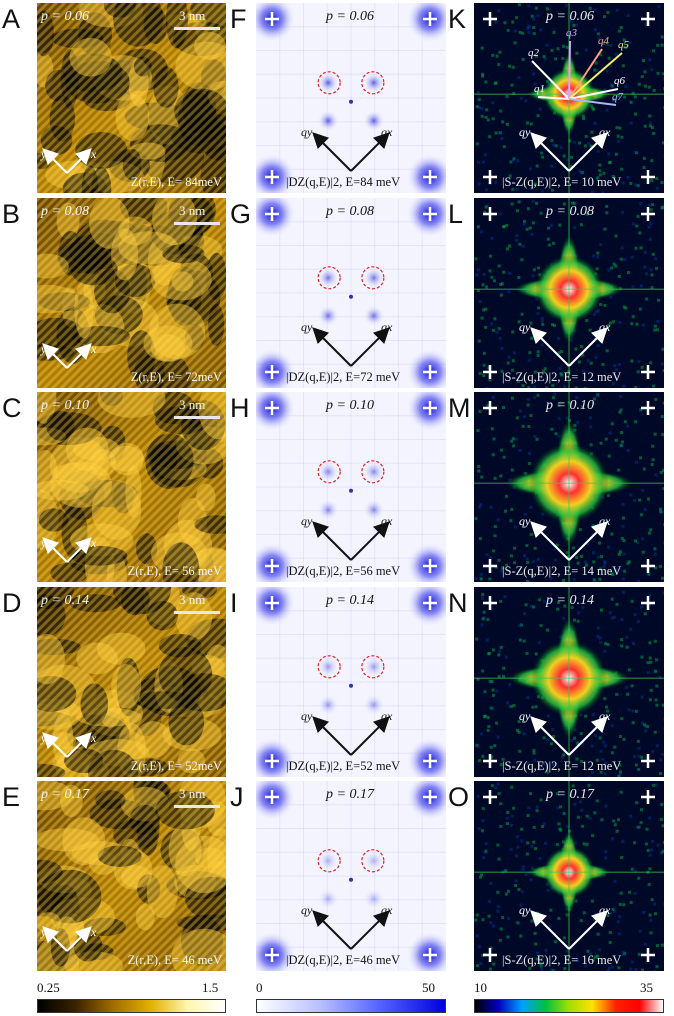 This screenshot has width=674, height=1016. Describe the element at coordinates (276, 951) in the screenshot. I see `bragg-peak` at that location.